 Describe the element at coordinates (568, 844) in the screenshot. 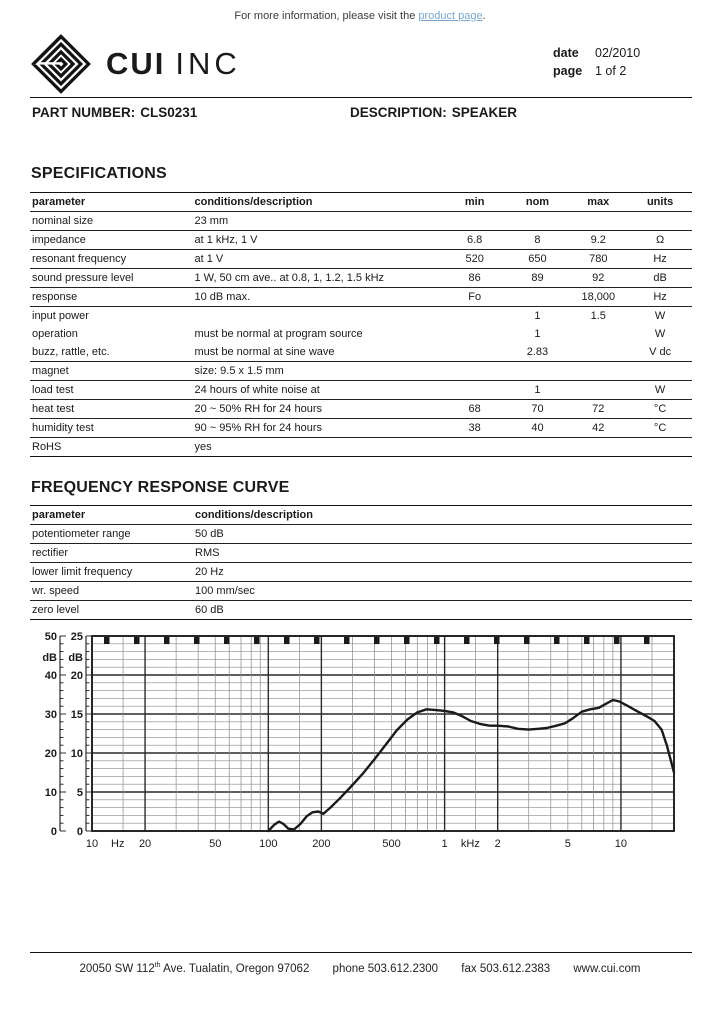

I see `chart-label: 5` at that location.